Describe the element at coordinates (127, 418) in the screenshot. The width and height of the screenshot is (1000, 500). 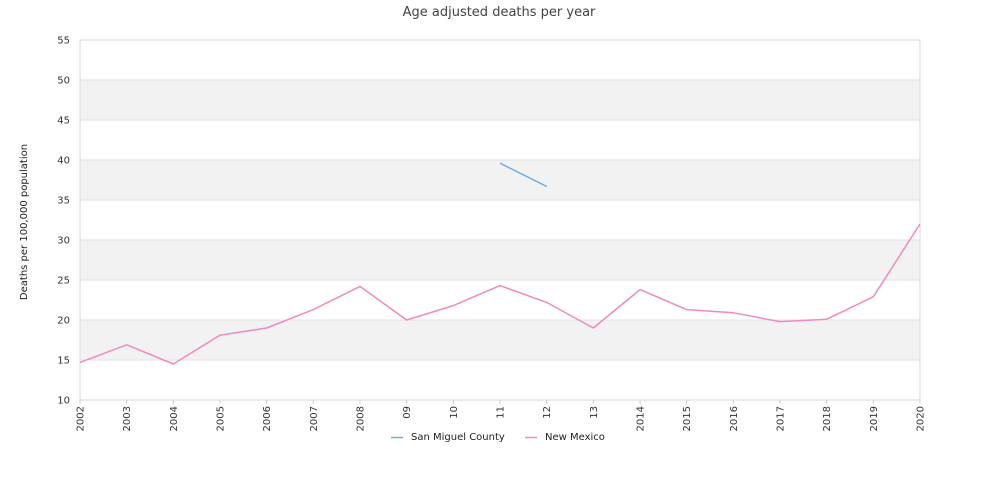
I see `x-tick-label: 2003` at that location.